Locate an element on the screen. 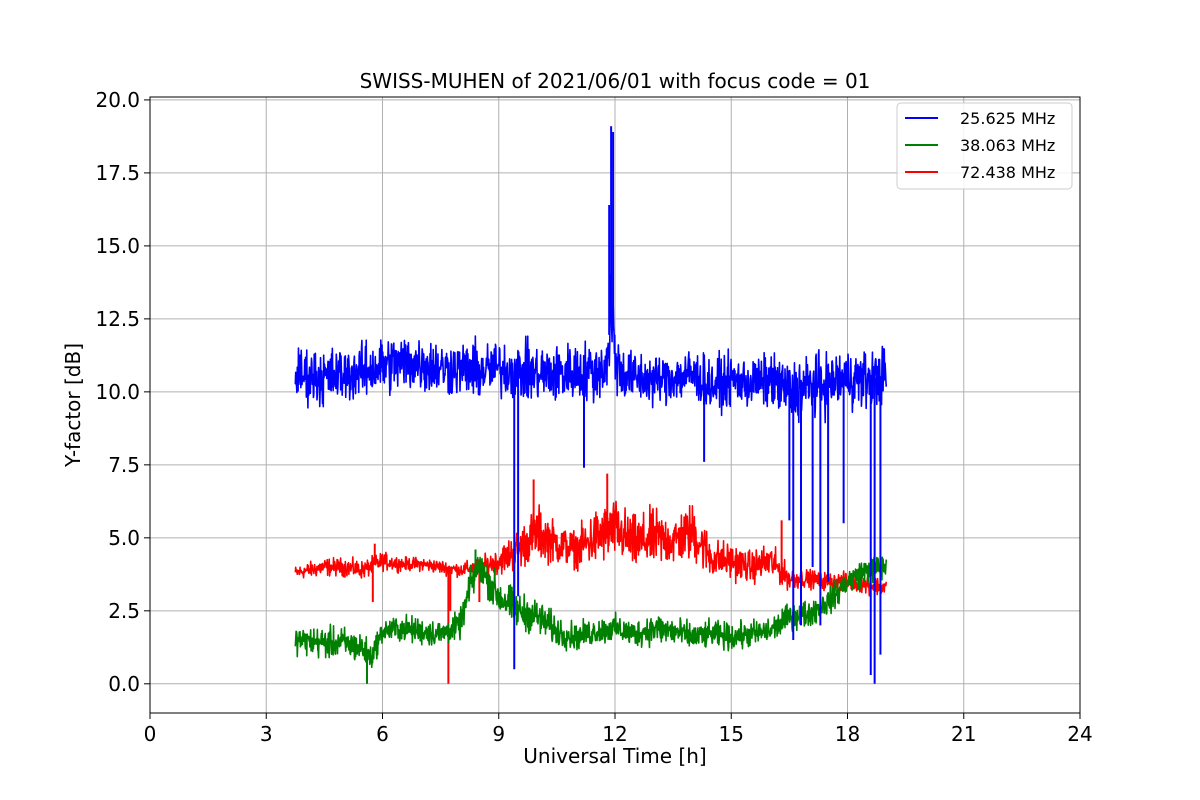 This screenshot has height=800, width=1200. x-tick-label: 3 is located at coordinates (266, 734).